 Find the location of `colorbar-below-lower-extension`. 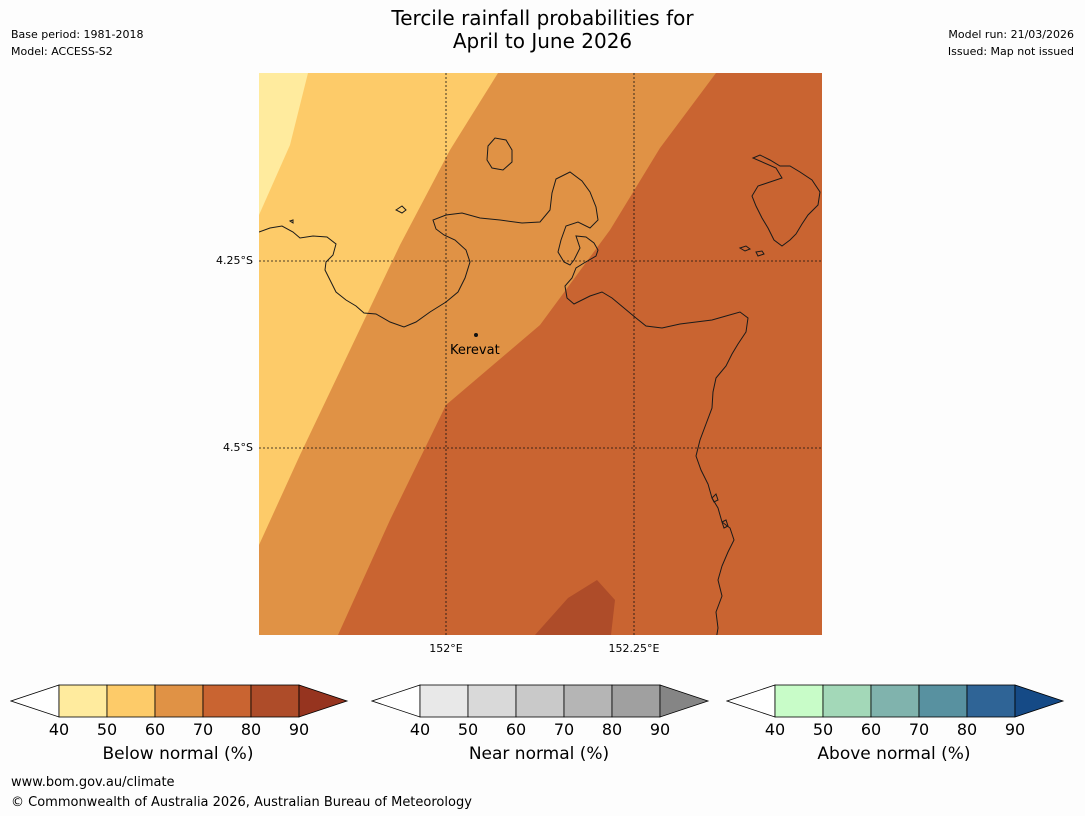

colorbar-below-lower-extension is located at coordinates (35, 701).